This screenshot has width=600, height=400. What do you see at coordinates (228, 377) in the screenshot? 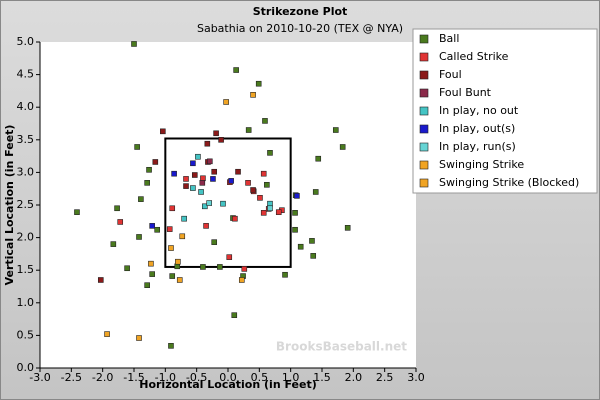
I see `x-tick-label: 0.0` at bounding box center [228, 377].